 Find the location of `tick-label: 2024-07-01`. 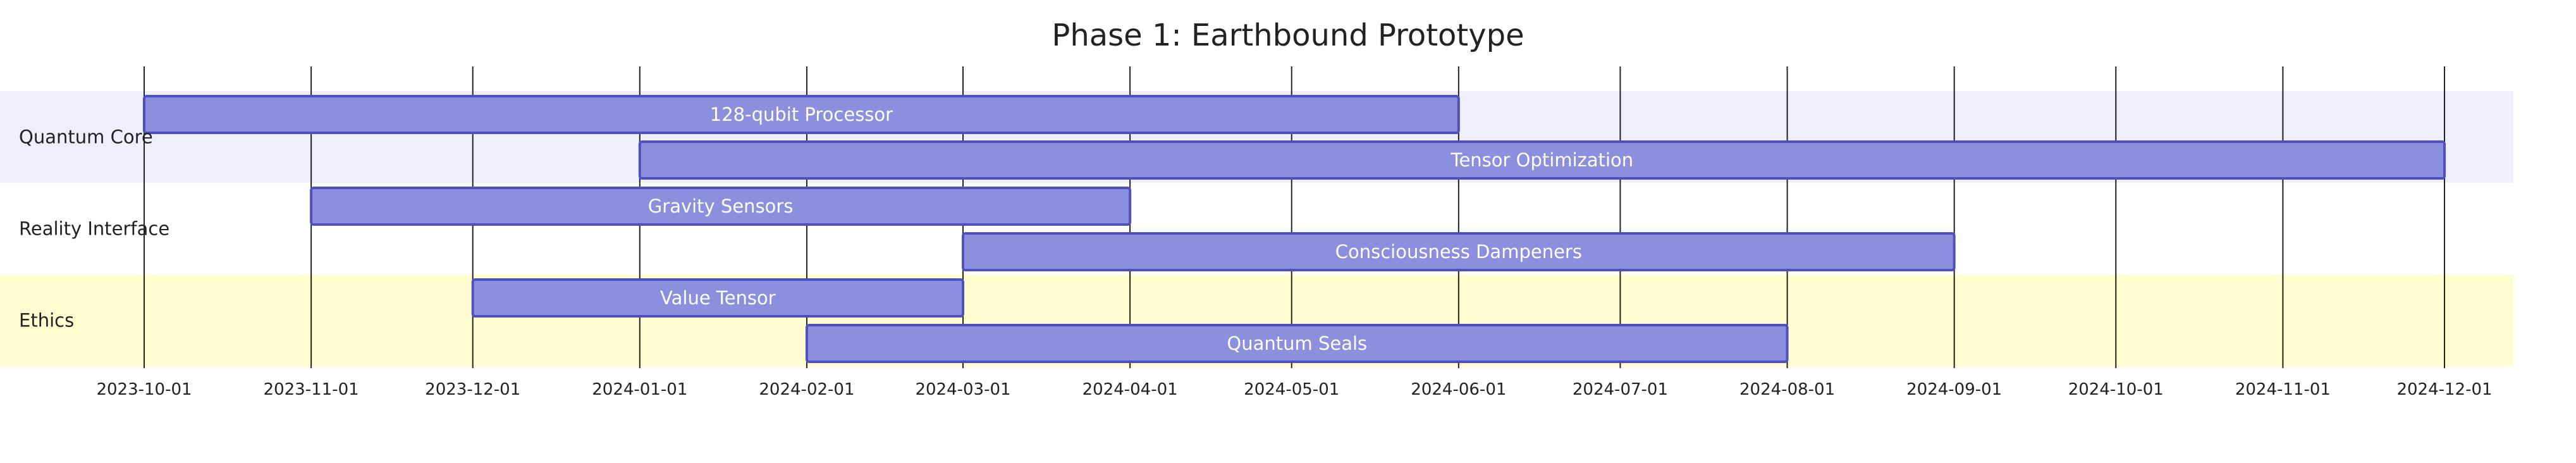

tick-label: 2024-07-01 is located at coordinates (1620, 389).